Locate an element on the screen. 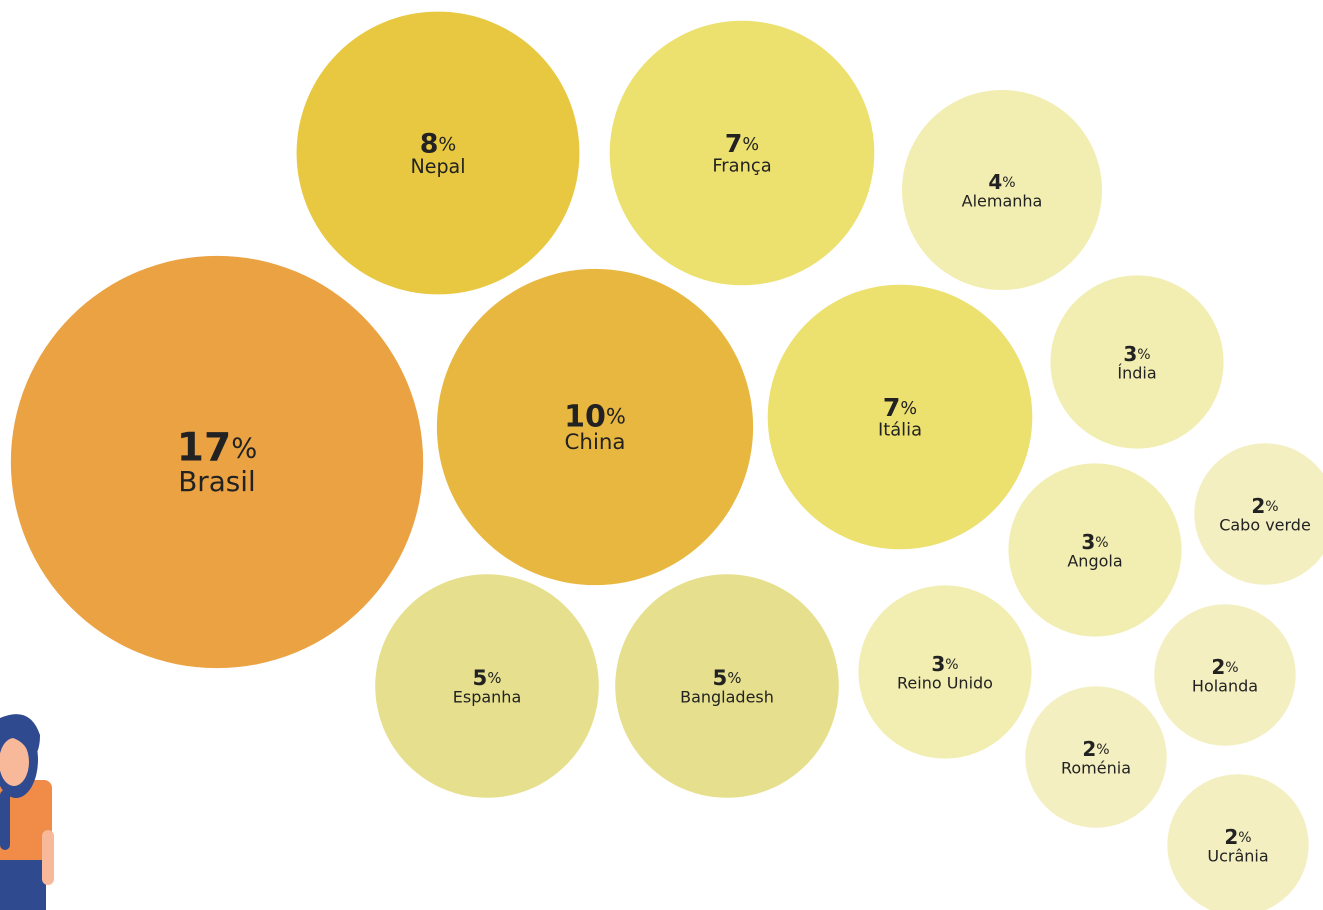 This screenshot has width=1323, height=910. category-label: Holanda is located at coordinates (1225, 686).